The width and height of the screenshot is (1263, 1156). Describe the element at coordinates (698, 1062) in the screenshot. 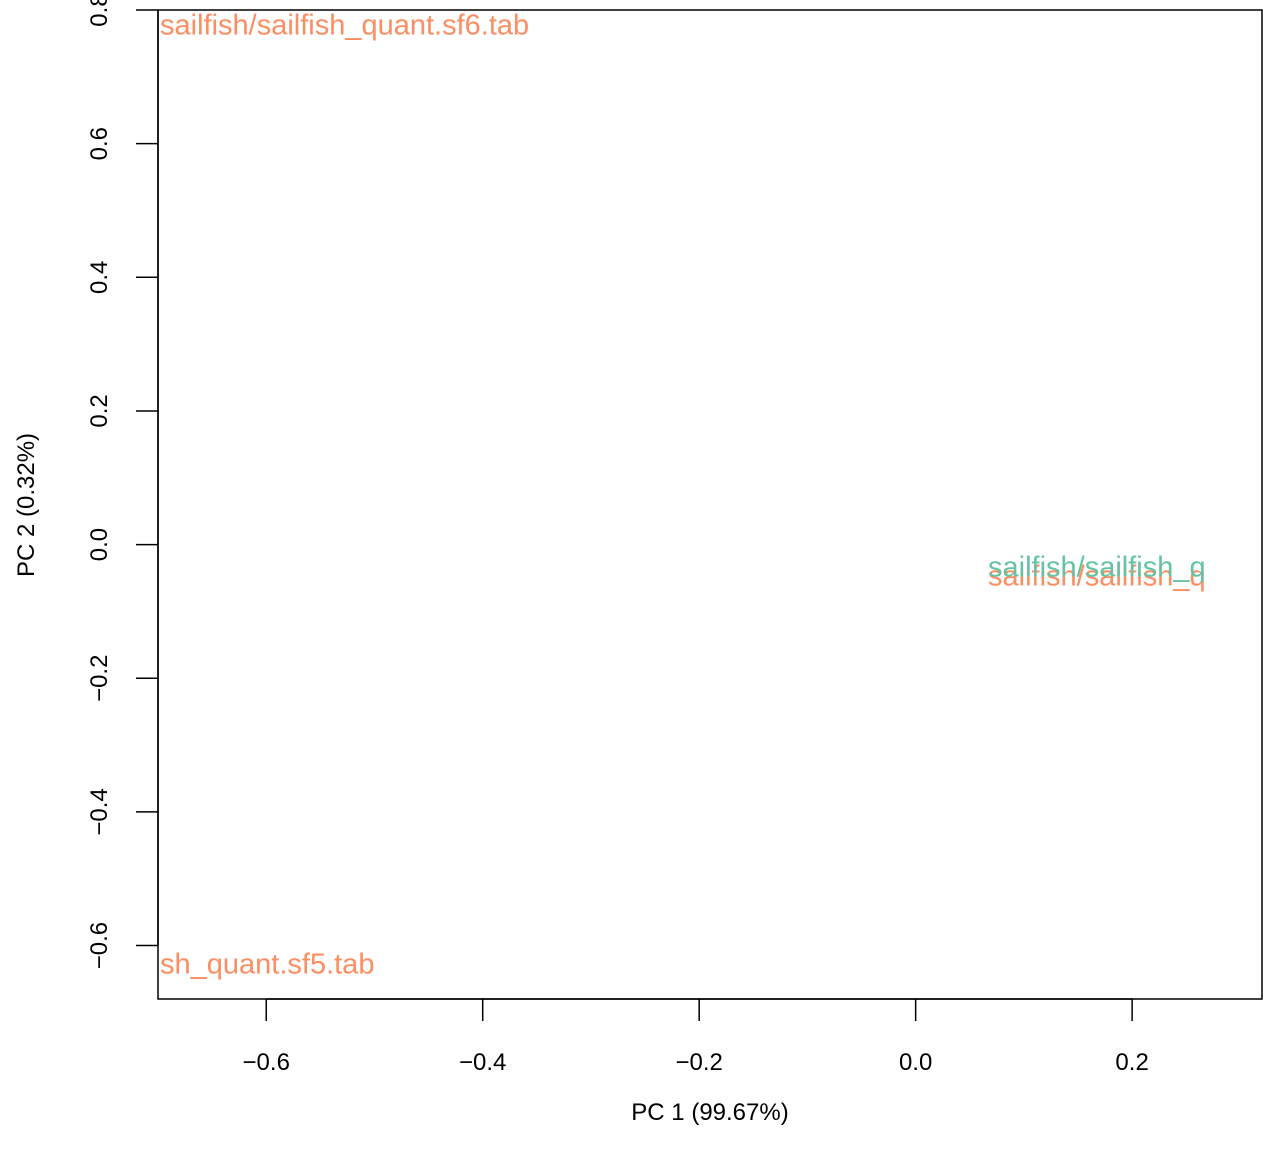

I see `x-tick-label: −0.2` at that location.